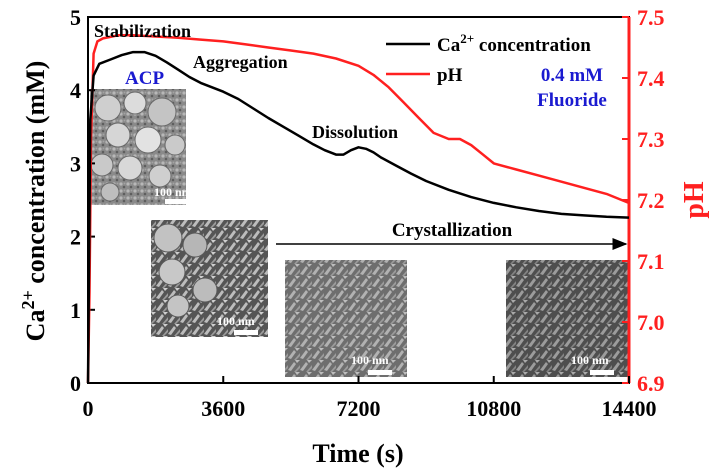 The width and height of the screenshot is (720, 475). What do you see at coordinates (651, 17) in the screenshot?
I see `y-right-tick-label: 7.5` at bounding box center [651, 17].